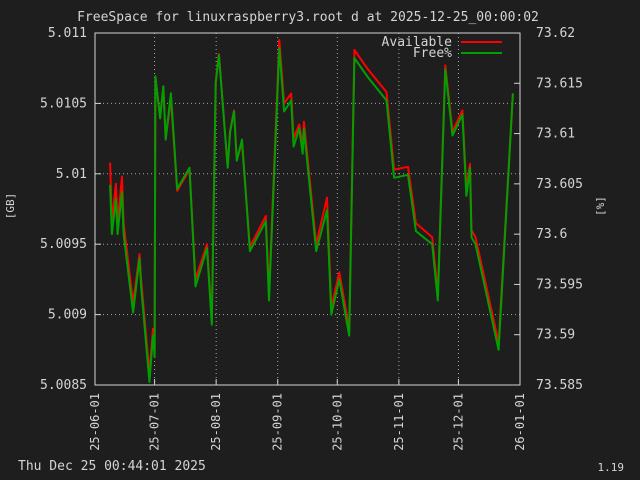  I want to click on x-tick-label: 25-10-01, so click(337, 422).